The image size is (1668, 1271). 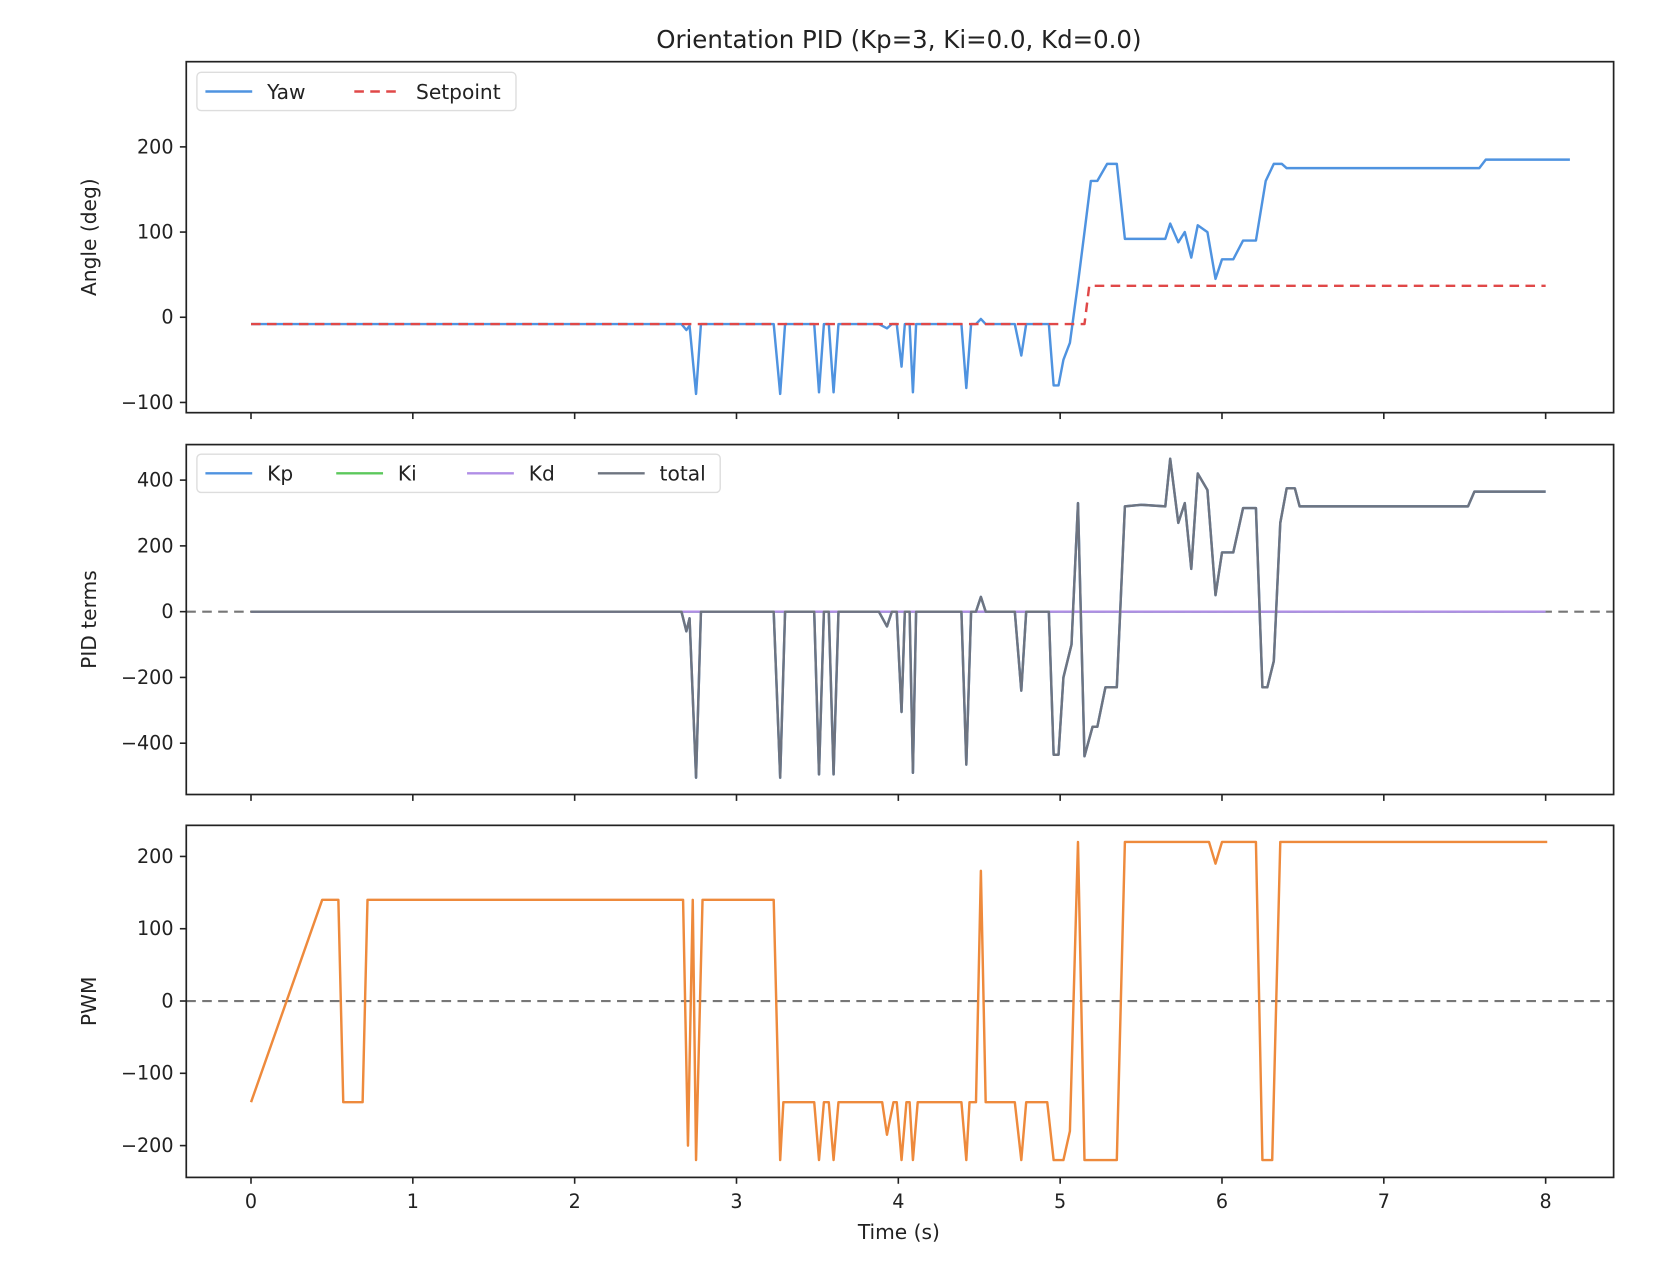 What do you see at coordinates (898, 1232) in the screenshot?
I see `x-axis-label: Time (s)` at bounding box center [898, 1232].